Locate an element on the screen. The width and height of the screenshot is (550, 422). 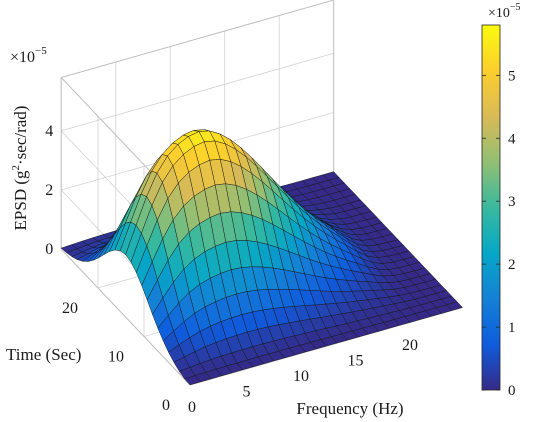
z-tick-label: 0 is located at coordinates (49, 249).